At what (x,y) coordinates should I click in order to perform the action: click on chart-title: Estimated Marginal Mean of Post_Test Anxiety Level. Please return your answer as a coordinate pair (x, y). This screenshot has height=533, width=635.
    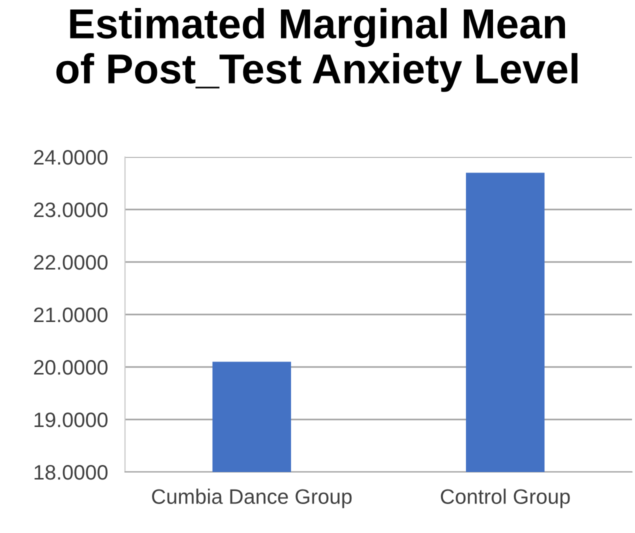
    Looking at the image, I should click on (317, 50).